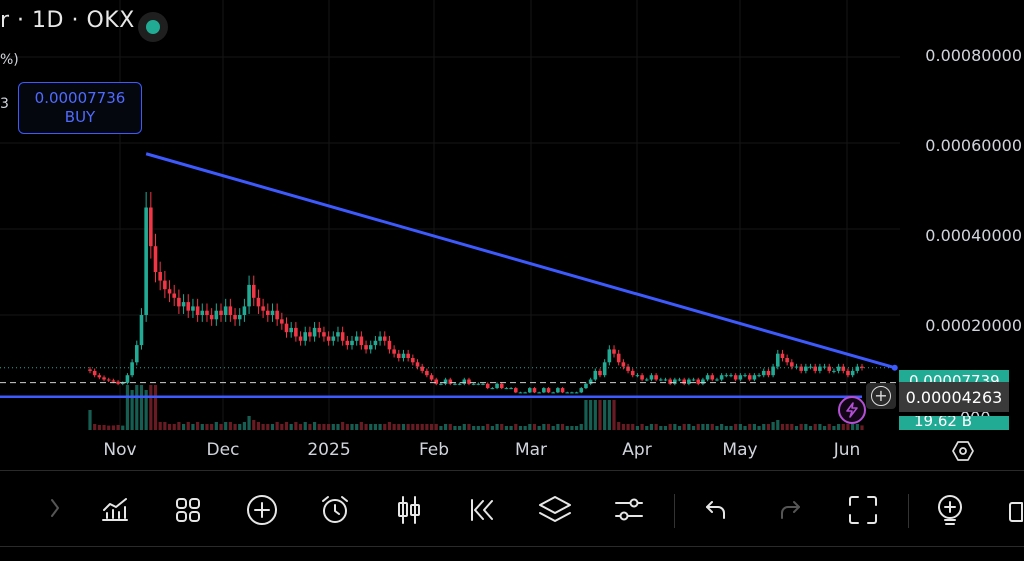 This screenshot has height=561, width=1024. I want to click on lightbulb-plus-icon, so click(950, 510).